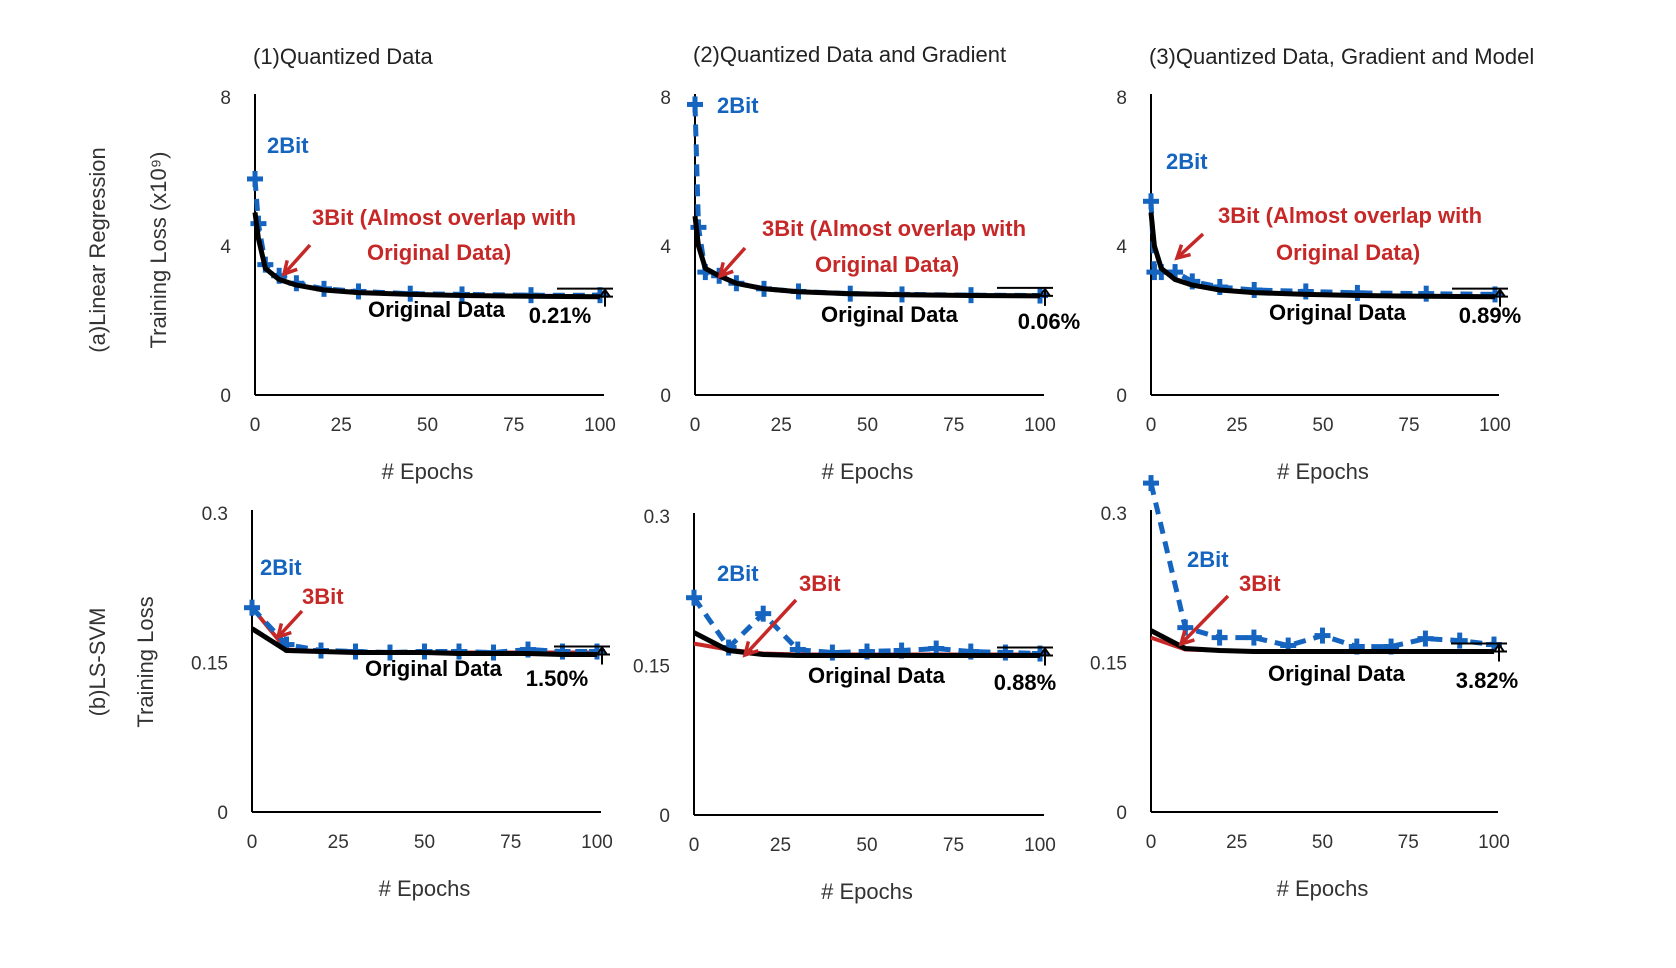 Image resolution: width=1676 pixels, height=968 pixels. What do you see at coordinates (651, 667) in the screenshot?
I see `y-tick-label: 0.15` at bounding box center [651, 667].